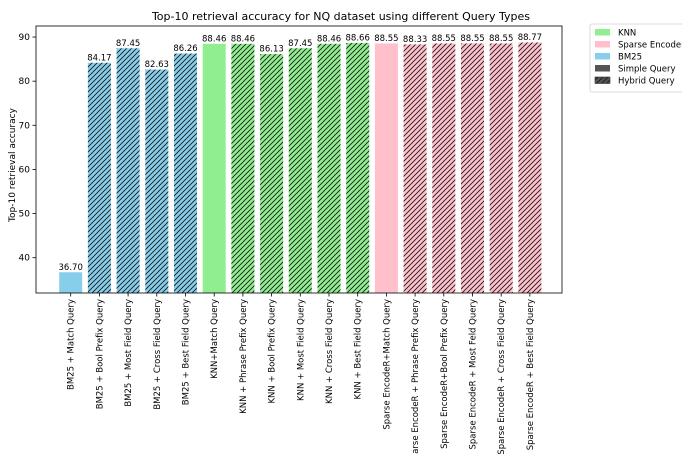 Image resolution: width=682 pixels, height=454 pixels. Describe the element at coordinates (615, 34) in the screenshot. I see `legend-item: KNN` at that location.